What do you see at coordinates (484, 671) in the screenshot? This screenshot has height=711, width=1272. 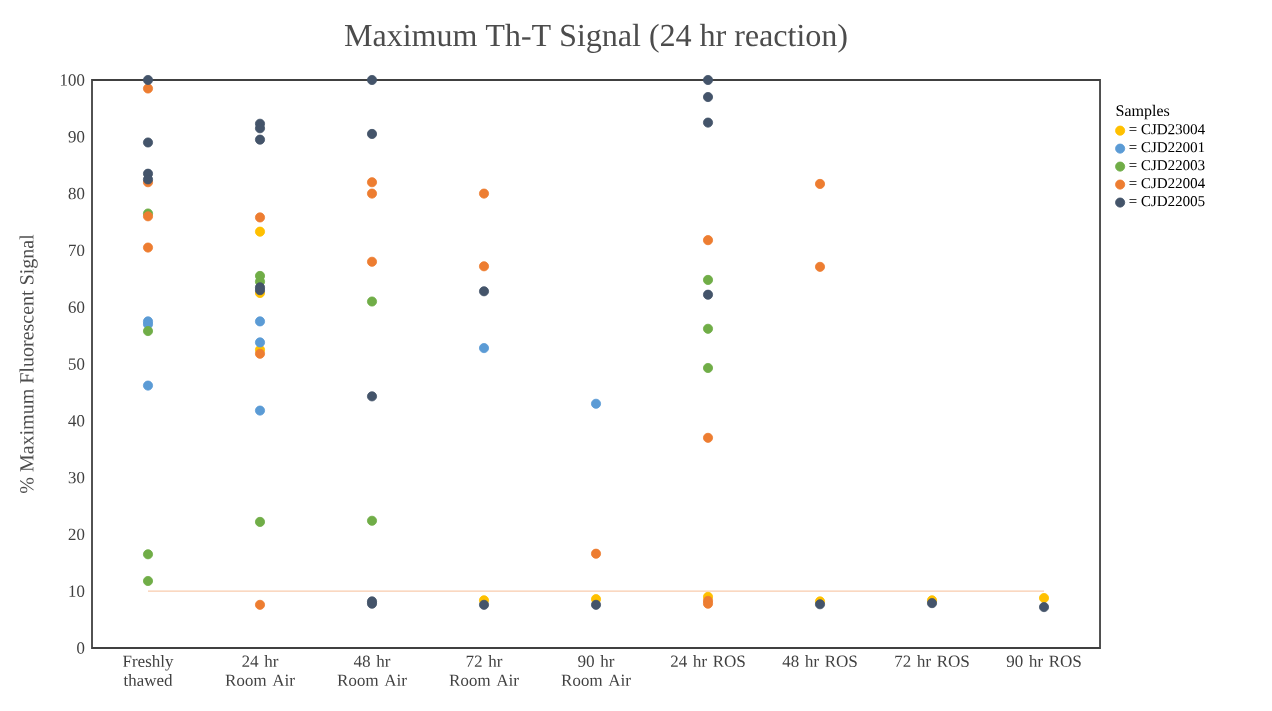 I see `x-tick-label: 72 hr Room Air` at bounding box center [484, 671].